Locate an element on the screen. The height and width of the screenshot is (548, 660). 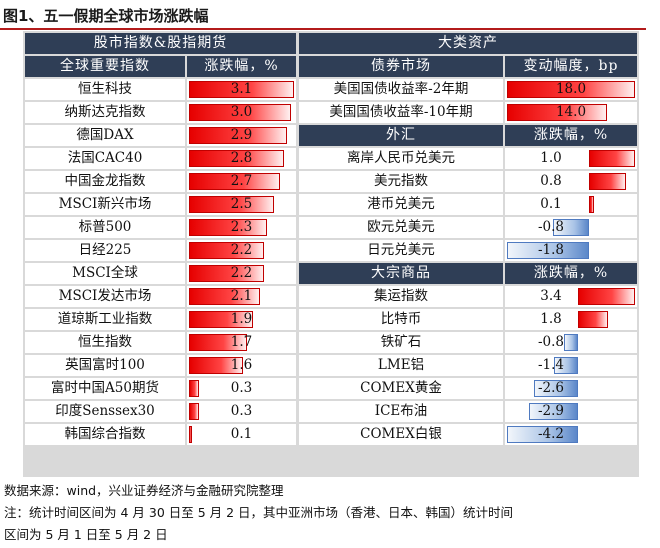
table-row-label: MSCI全球 is located at coordinates (105, 273).